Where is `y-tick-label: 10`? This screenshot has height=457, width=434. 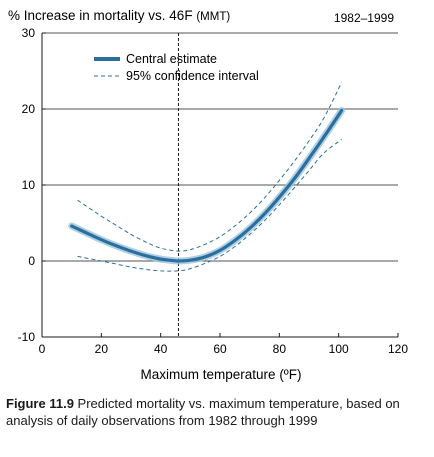 y-tick-label: 10 is located at coordinates (29, 185).